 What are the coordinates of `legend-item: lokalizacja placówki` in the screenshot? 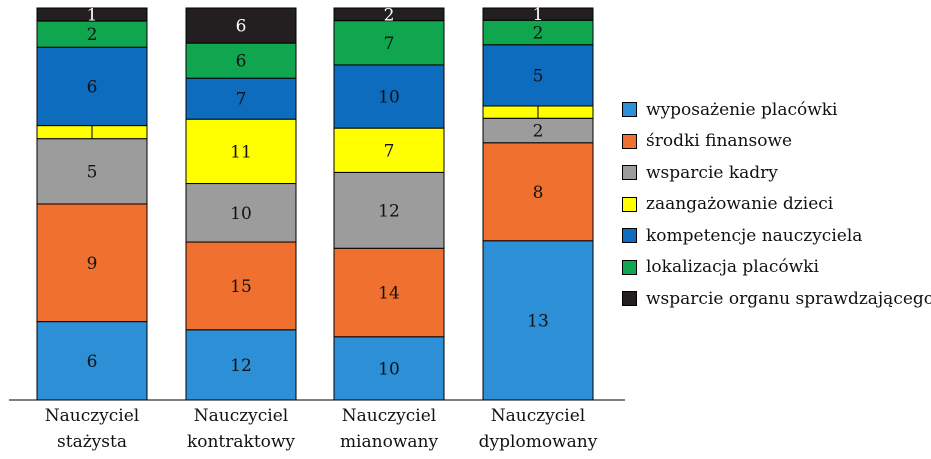 It's located at (776, 268).